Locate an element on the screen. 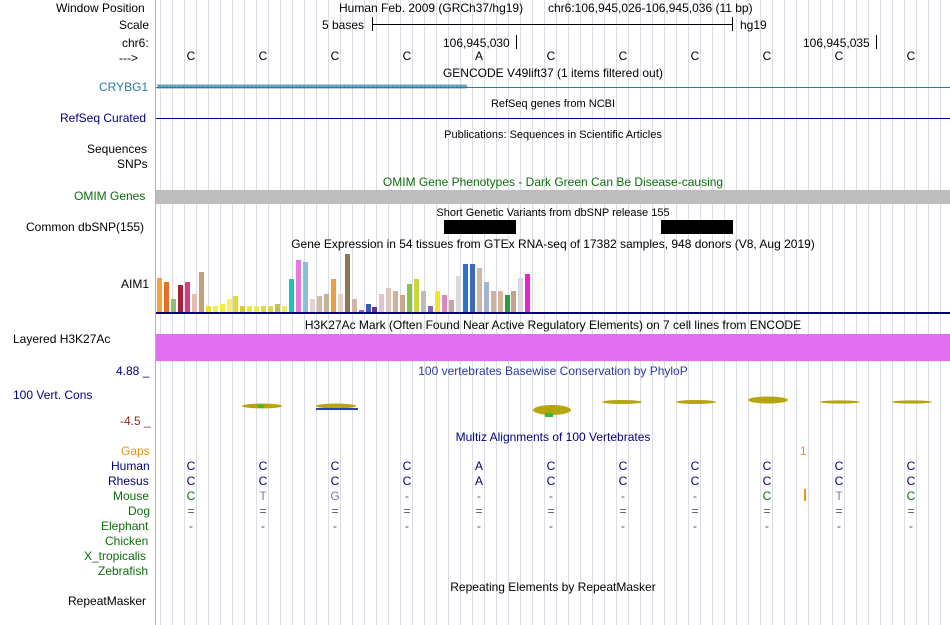  mouse-insertion-marker is located at coordinates (805, 495).